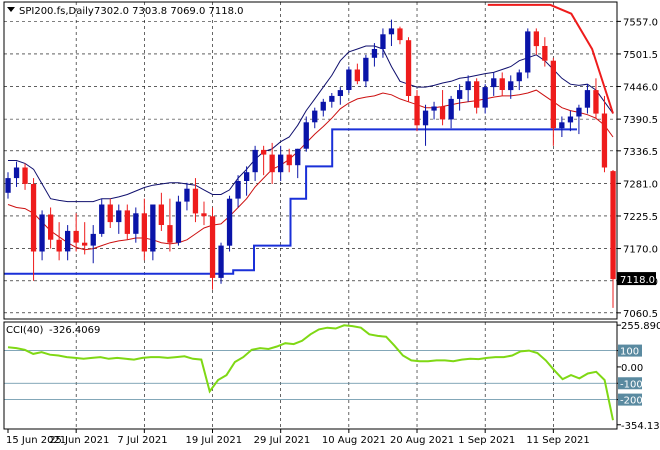  What do you see at coordinates (354, 440) in the screenshot?
I see `date-tick-label: 10 Aug 2021` at bounding box center [354, 440].